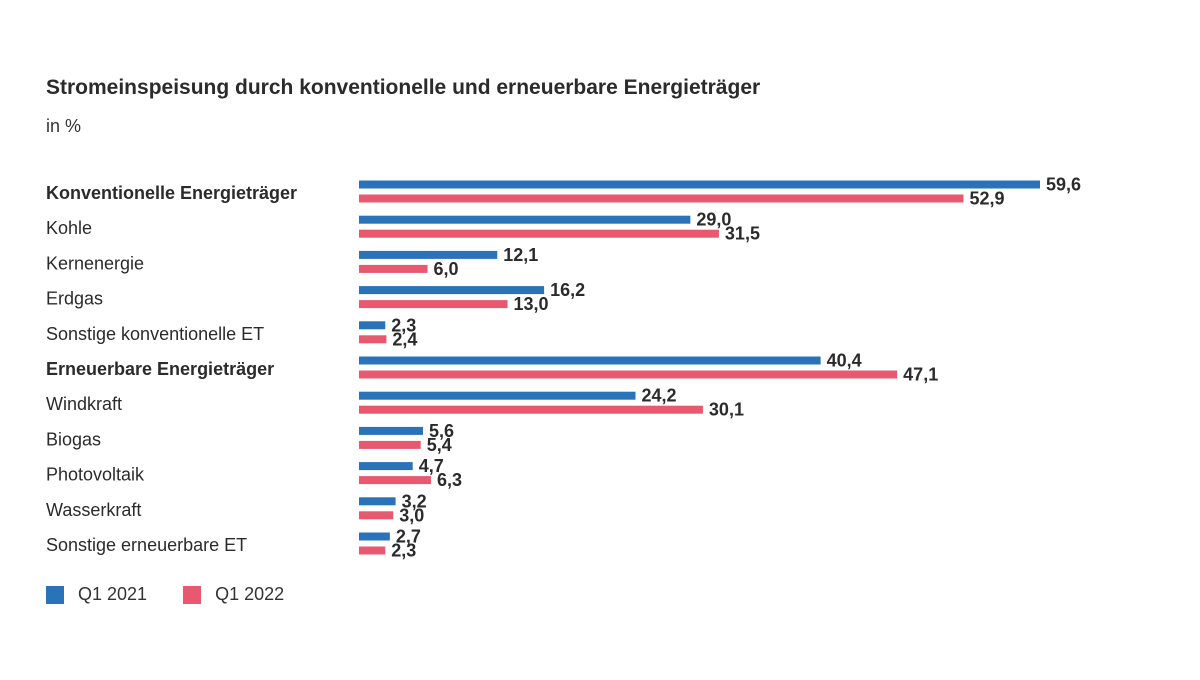 The height and width of the screenshot is (680, 1200). Describe the element at coordinates (55, 594) in the screenshot. I see `legend-swatch-q1-2021` at that location.